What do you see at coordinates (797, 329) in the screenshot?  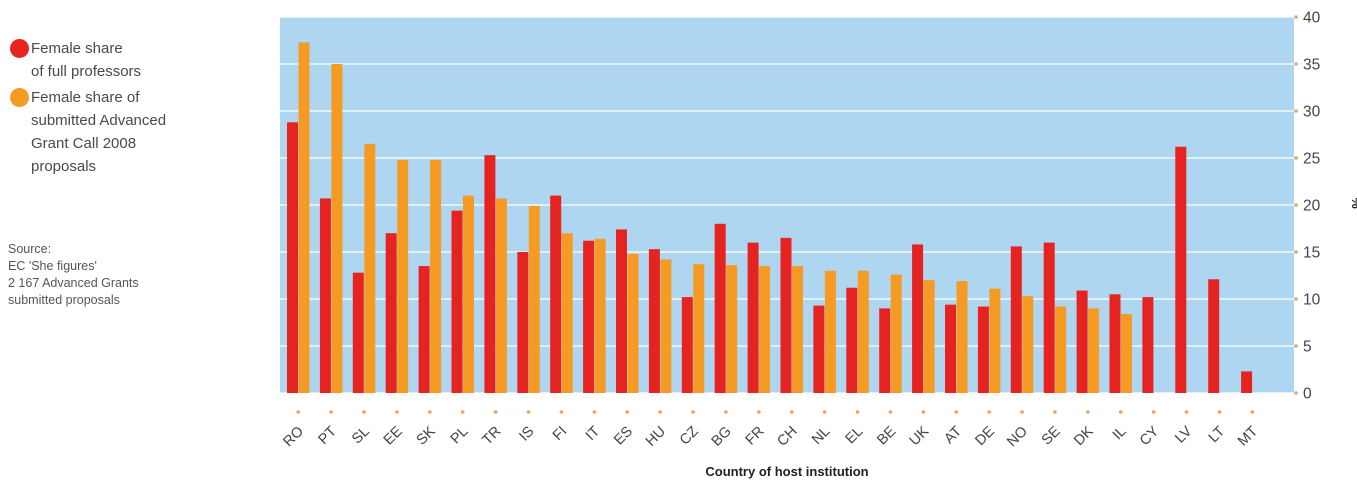 I see `bar-proposals-ch` at bounding box center [797, 329].